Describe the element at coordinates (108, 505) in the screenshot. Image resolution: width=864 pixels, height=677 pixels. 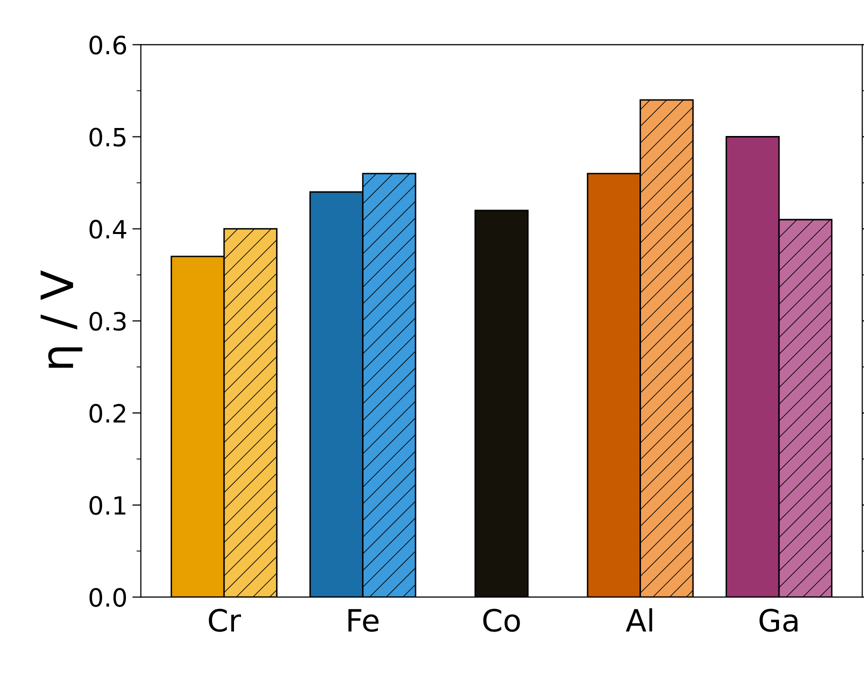
I see `y-tick-label: 0.1` at that location.